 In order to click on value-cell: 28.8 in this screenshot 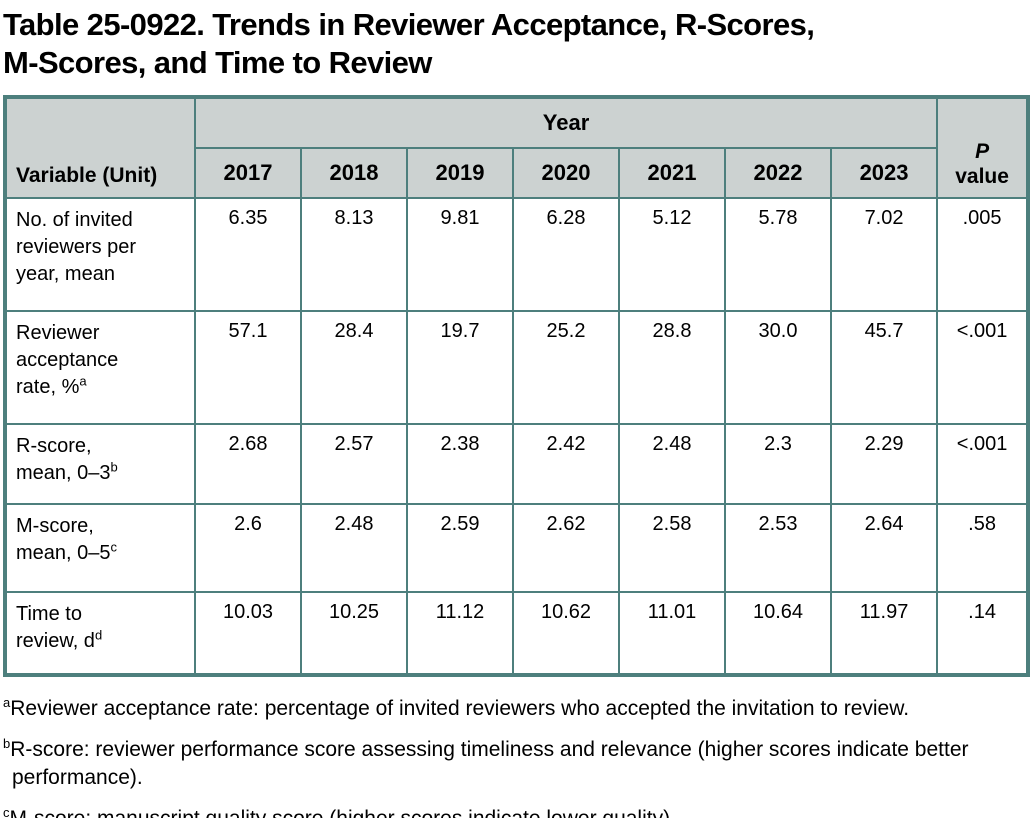, I will do `click(672, 367)`.